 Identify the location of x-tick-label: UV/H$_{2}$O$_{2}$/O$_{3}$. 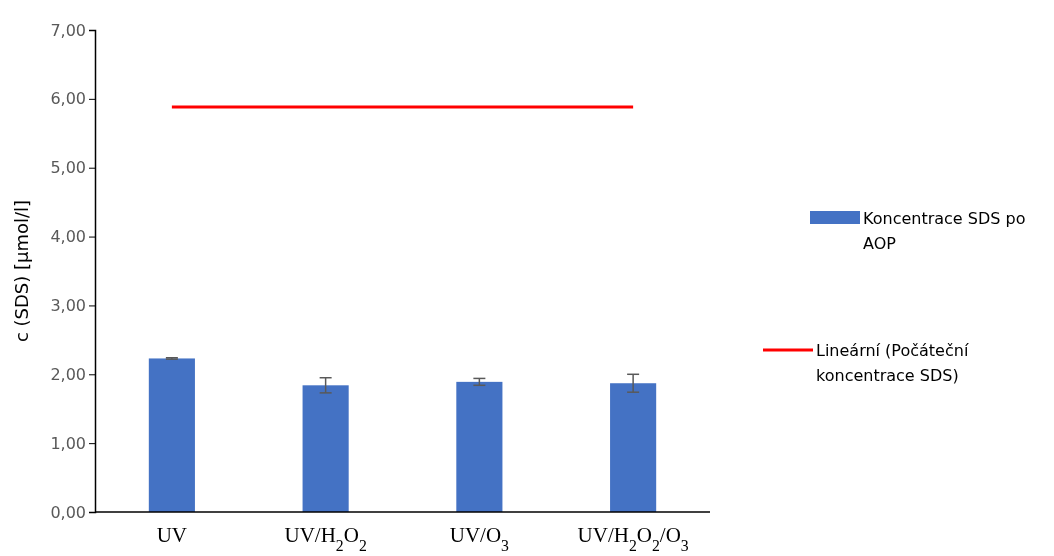
(633, 538).